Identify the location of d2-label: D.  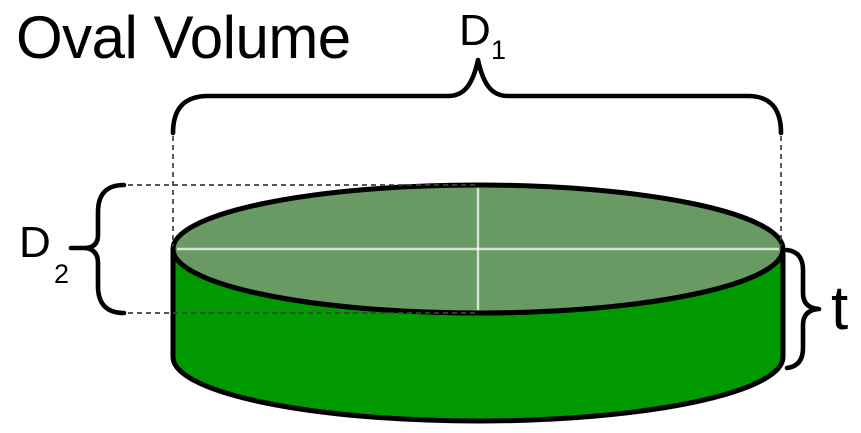
(35, 242).